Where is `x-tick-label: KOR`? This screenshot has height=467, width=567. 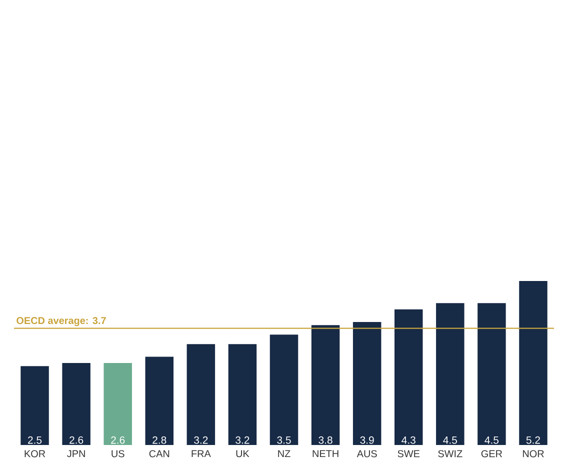 x-tick-label: KOR is located at coordinates (35, 454).